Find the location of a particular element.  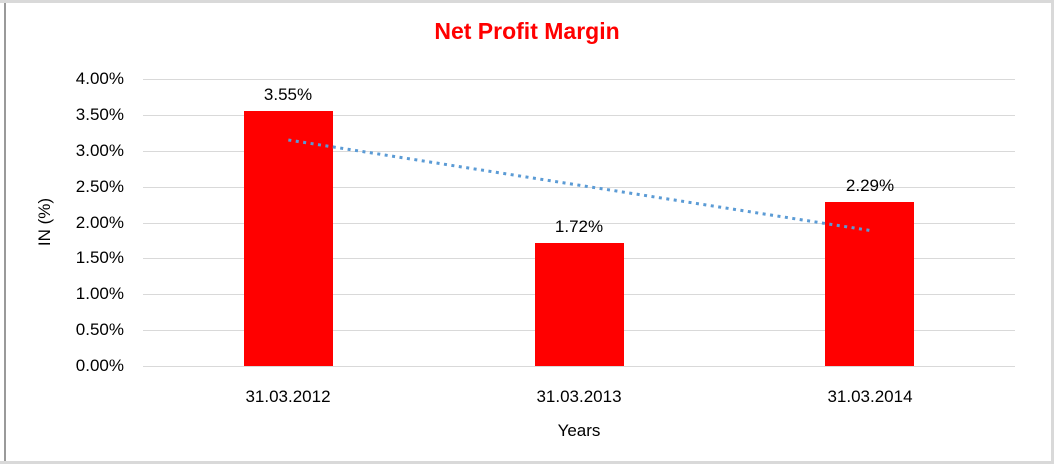

frame-border-top is located at coordinates (527, 1).